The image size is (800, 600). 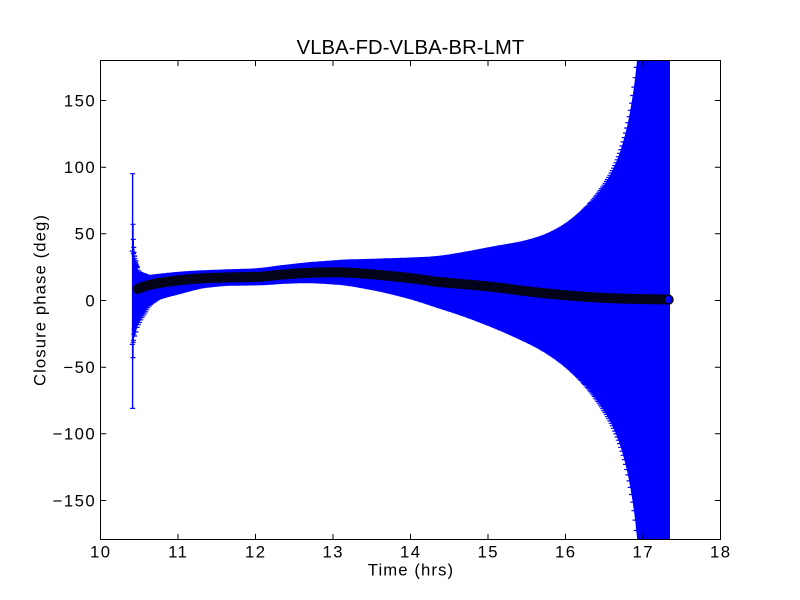 I want to click on svg-text: 15, so click(x=489, y=552).